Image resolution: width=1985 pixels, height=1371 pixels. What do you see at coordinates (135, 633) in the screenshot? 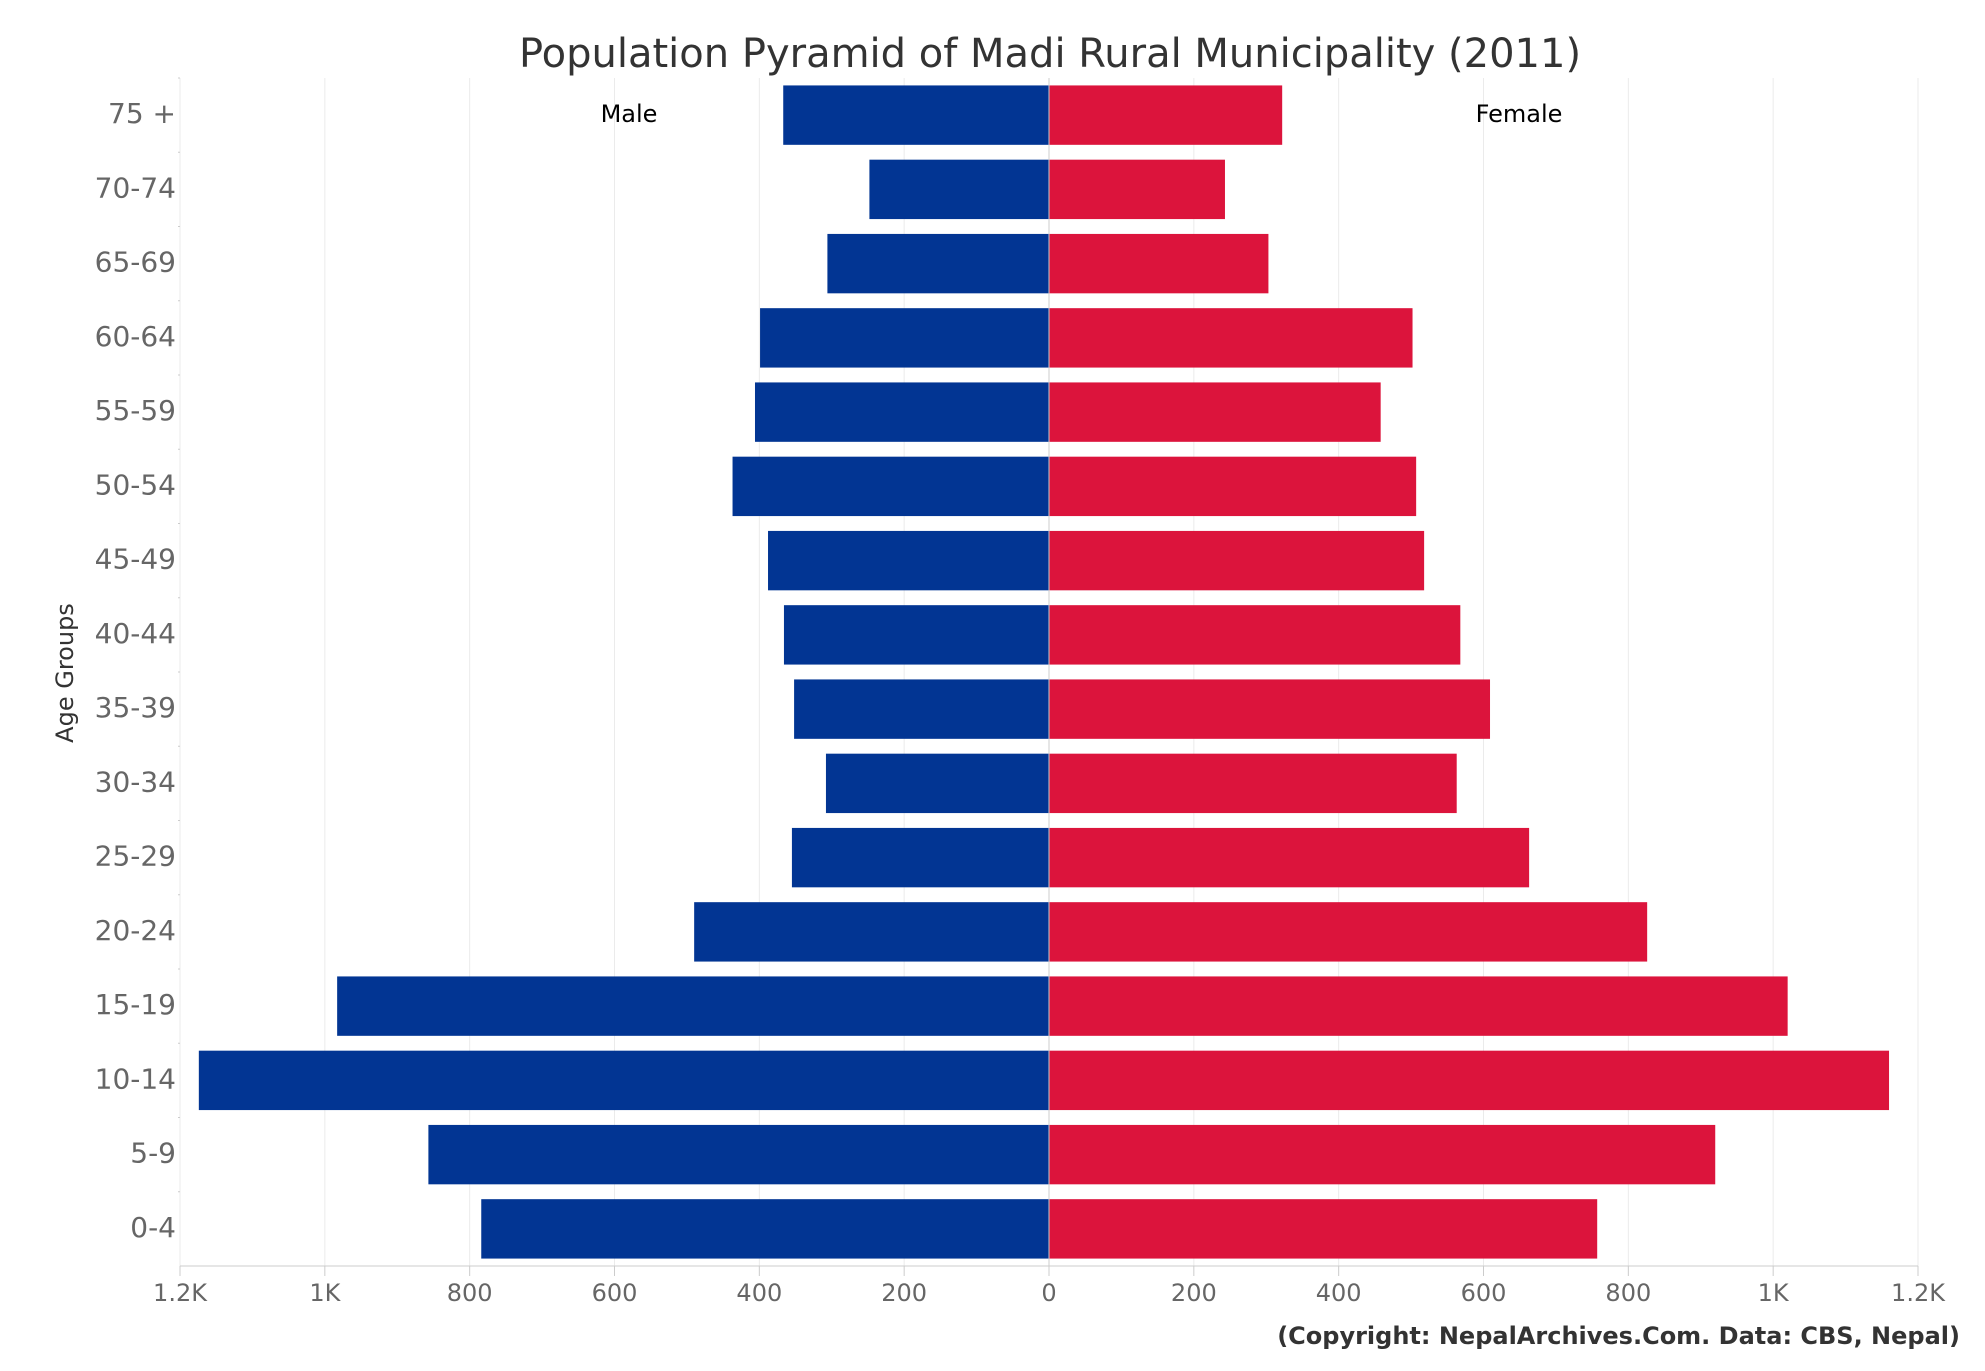
I see `y-tick-label: 40-44` at bounding box center [135, 633].